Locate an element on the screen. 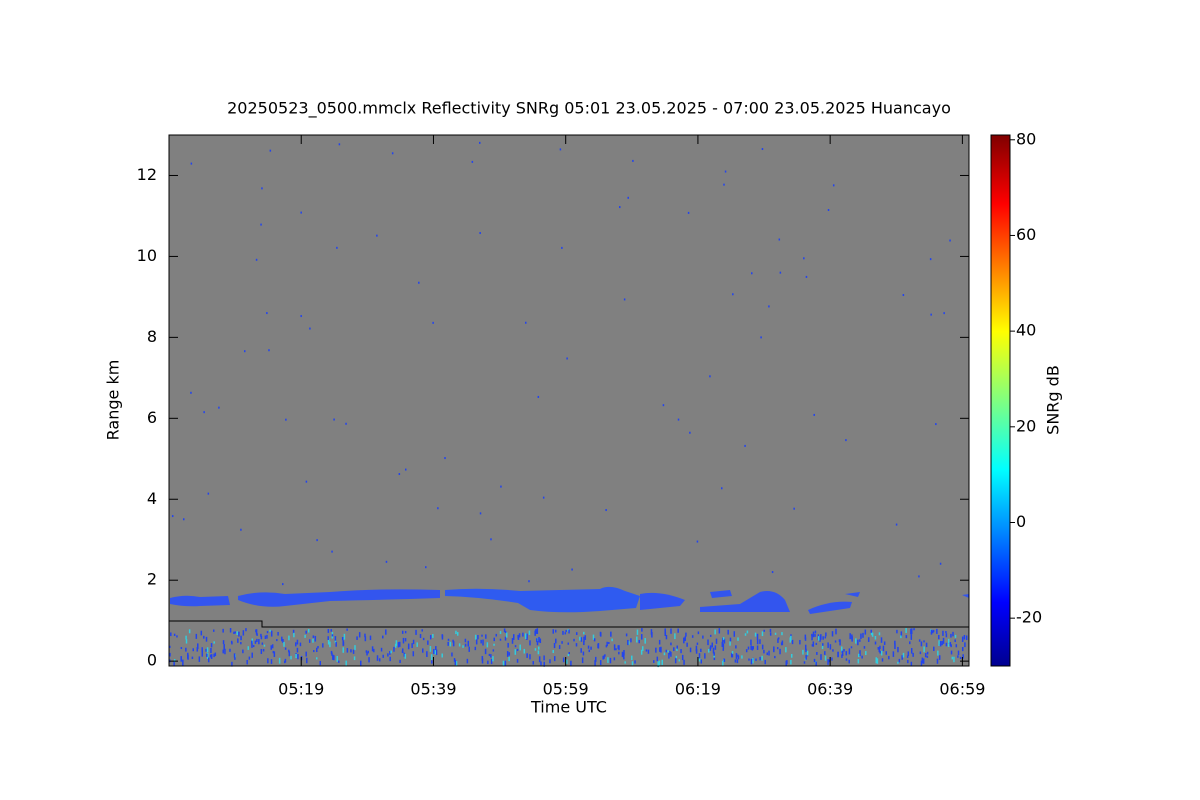 This screenshot has height=800, width=1200. x-tick-label: 06:59 is located at coordinates (962, 689).